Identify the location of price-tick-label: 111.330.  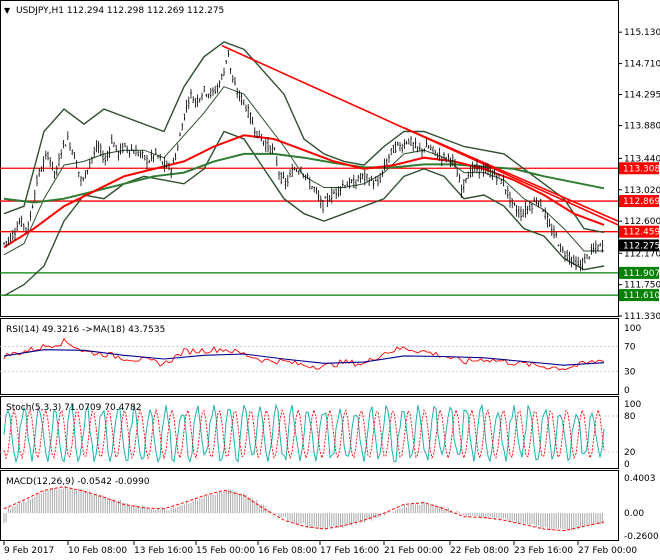
(642, 317).